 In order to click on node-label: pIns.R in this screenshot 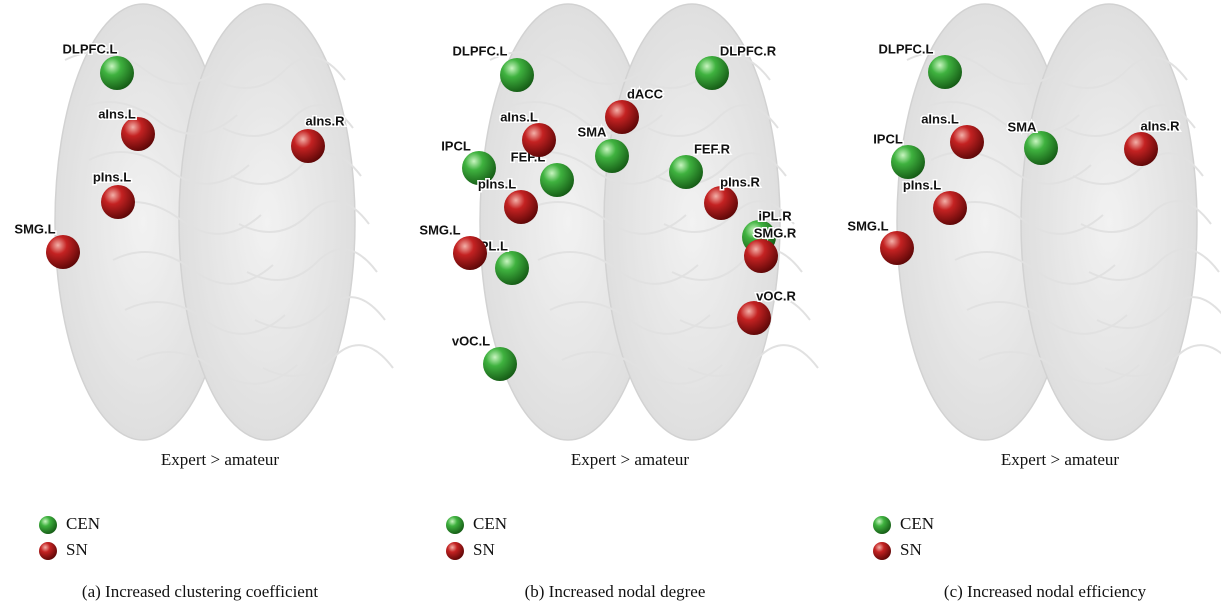, I will do `click(740, 181)`.